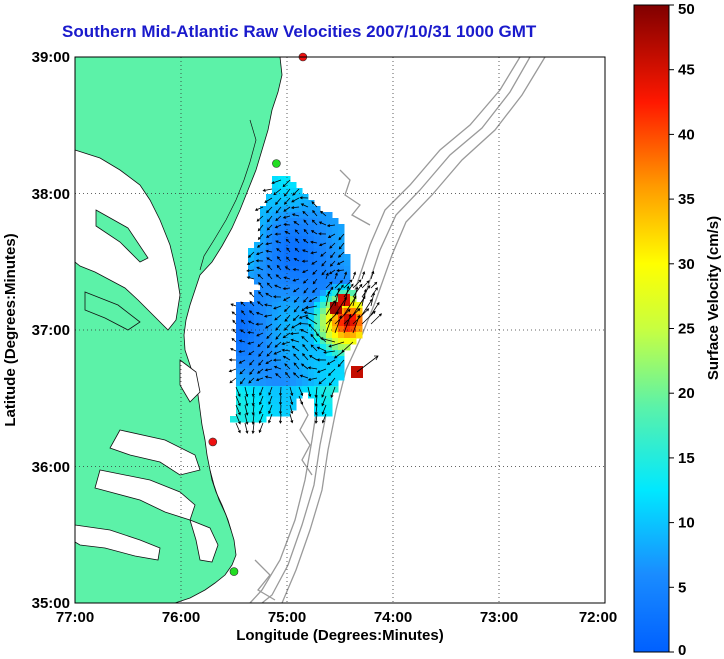 The image size is (724, 659). Describe the element at coordinates (51, 467) in the screenshot. I see `y-tick-label: 36:00` at that location.